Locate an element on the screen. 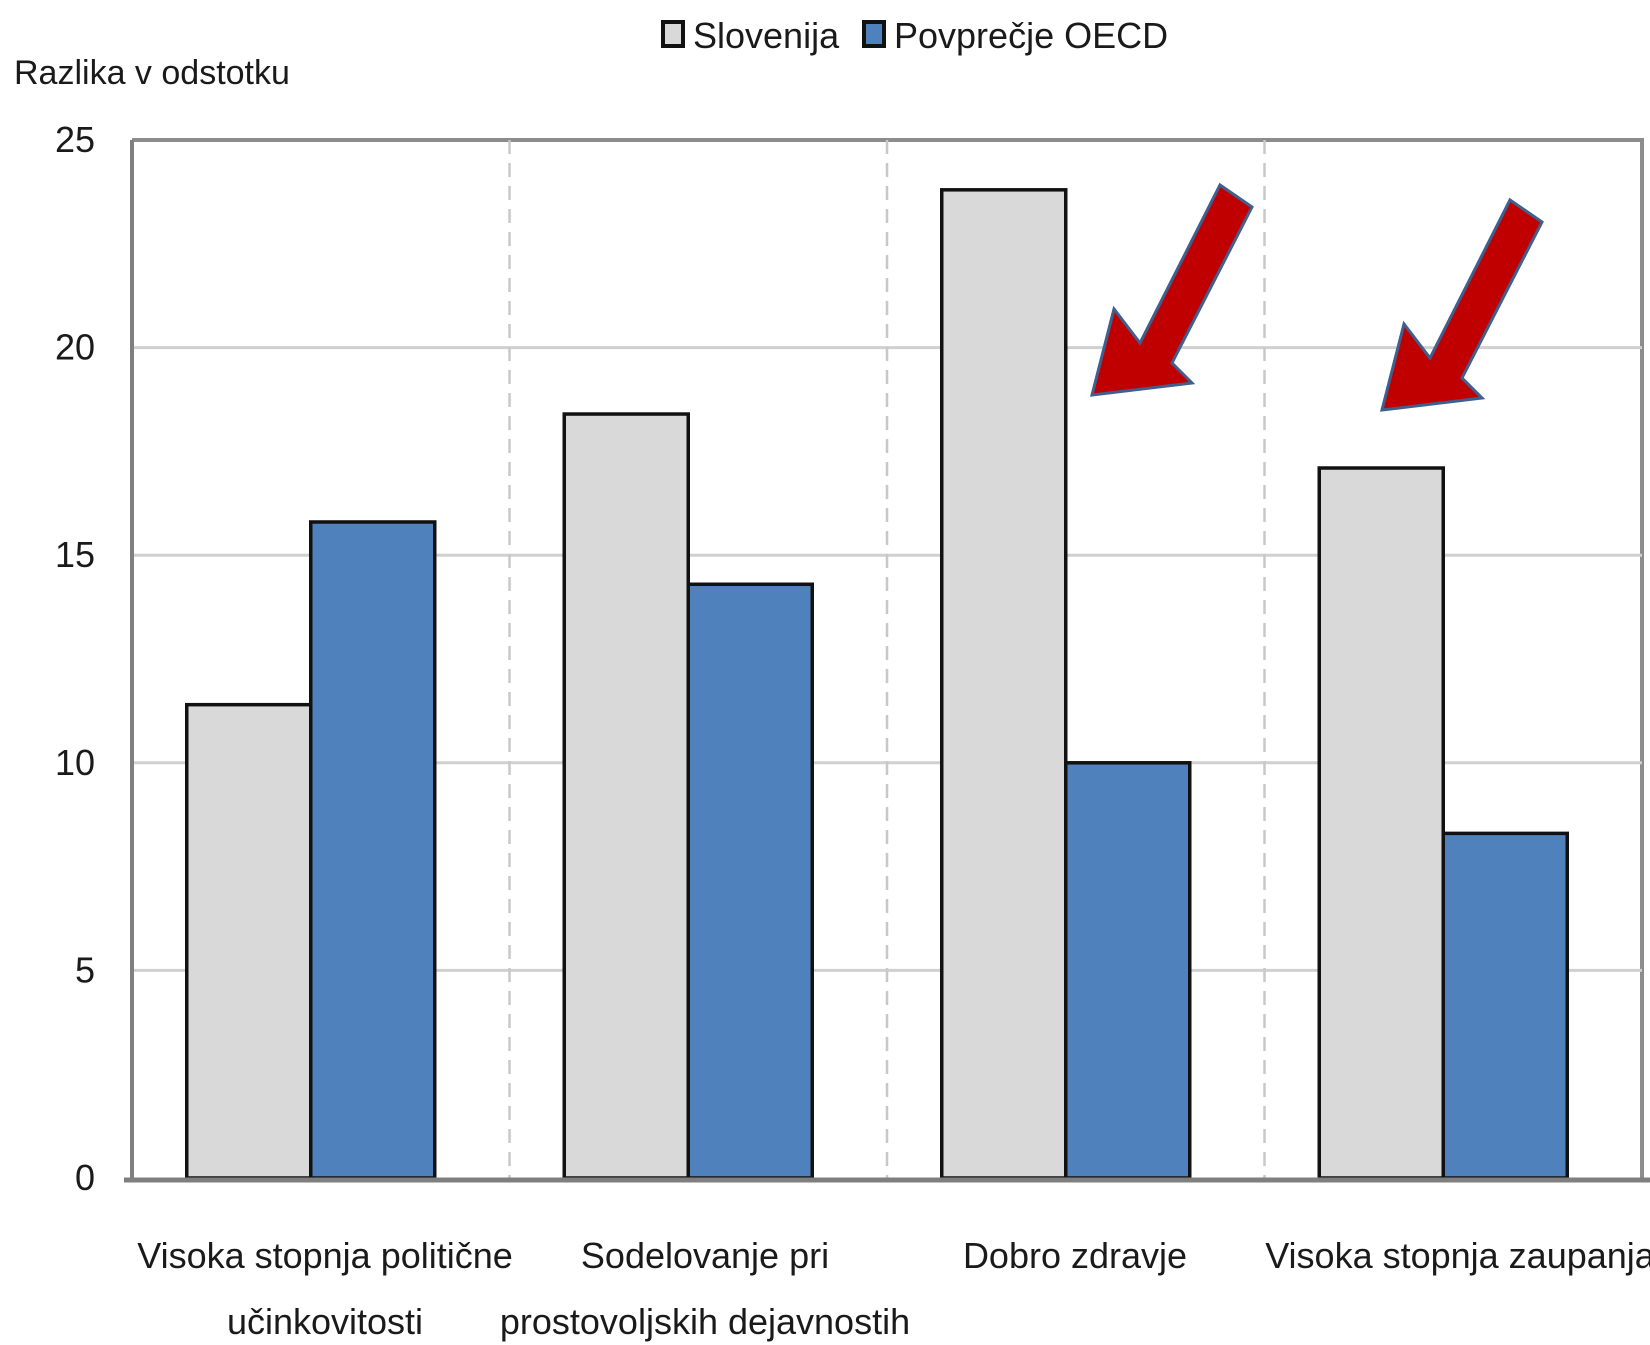 The width and height of the screenshot is (1650, 1345). x-category-label: prostovoljskih dejavnostih is located at coordinates (705, 1321).